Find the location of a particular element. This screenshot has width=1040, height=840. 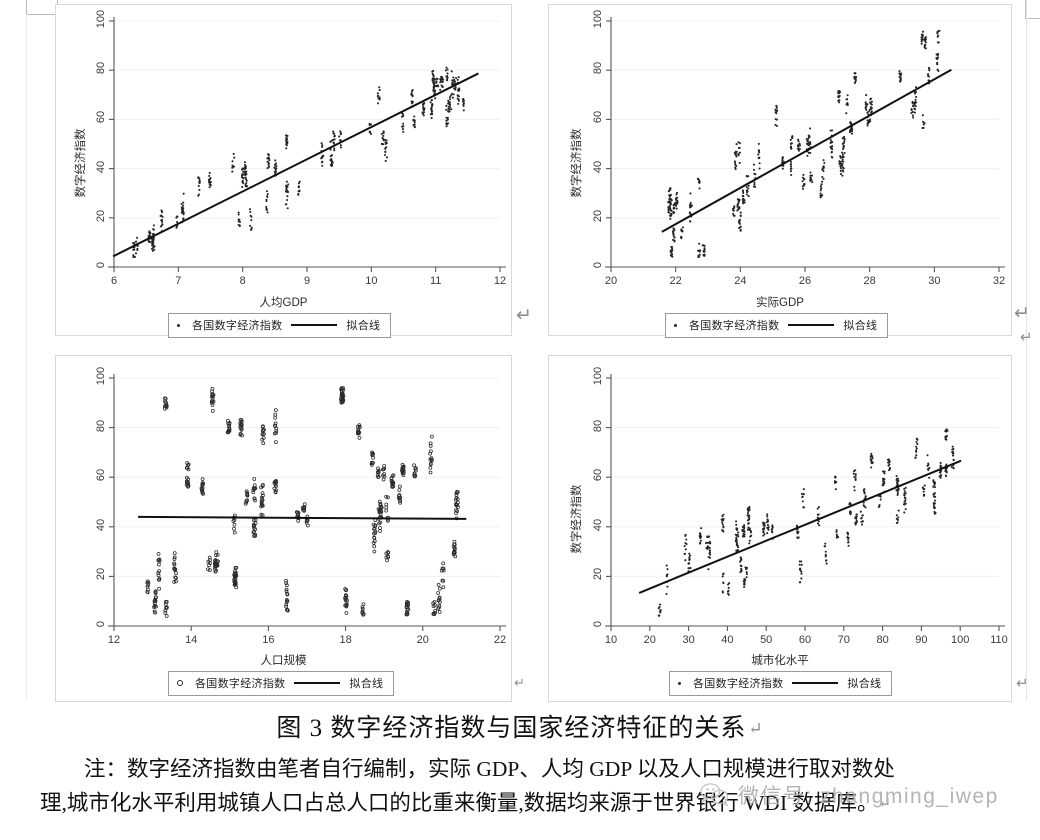

x-axis-label-1: 实际GDP is located at coordinates (780, 303).